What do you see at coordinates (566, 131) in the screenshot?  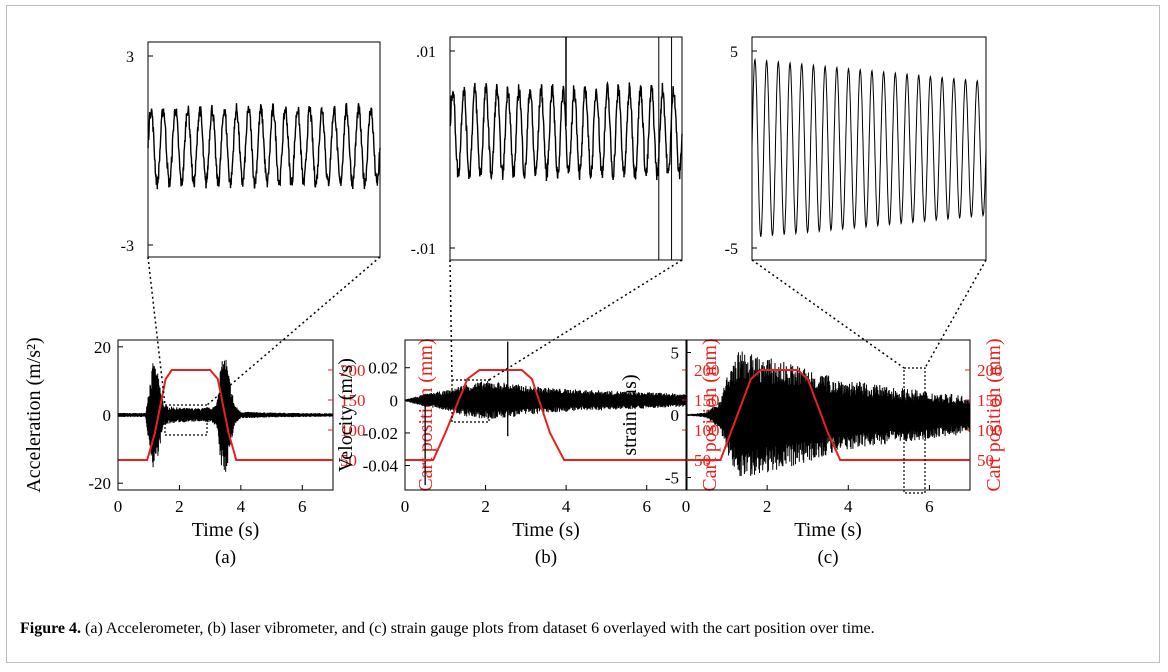 I see `inset-signal-b` at bounding box center [566, 131].